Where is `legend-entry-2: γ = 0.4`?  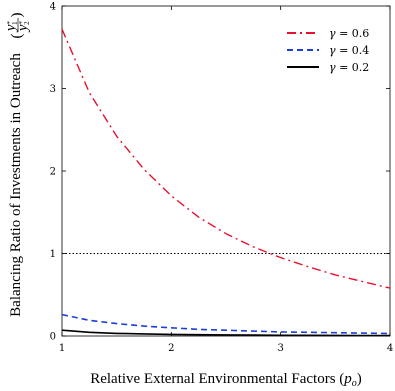 legend-entry-2: γ = 0.4 is located at coordinates (328, 50).